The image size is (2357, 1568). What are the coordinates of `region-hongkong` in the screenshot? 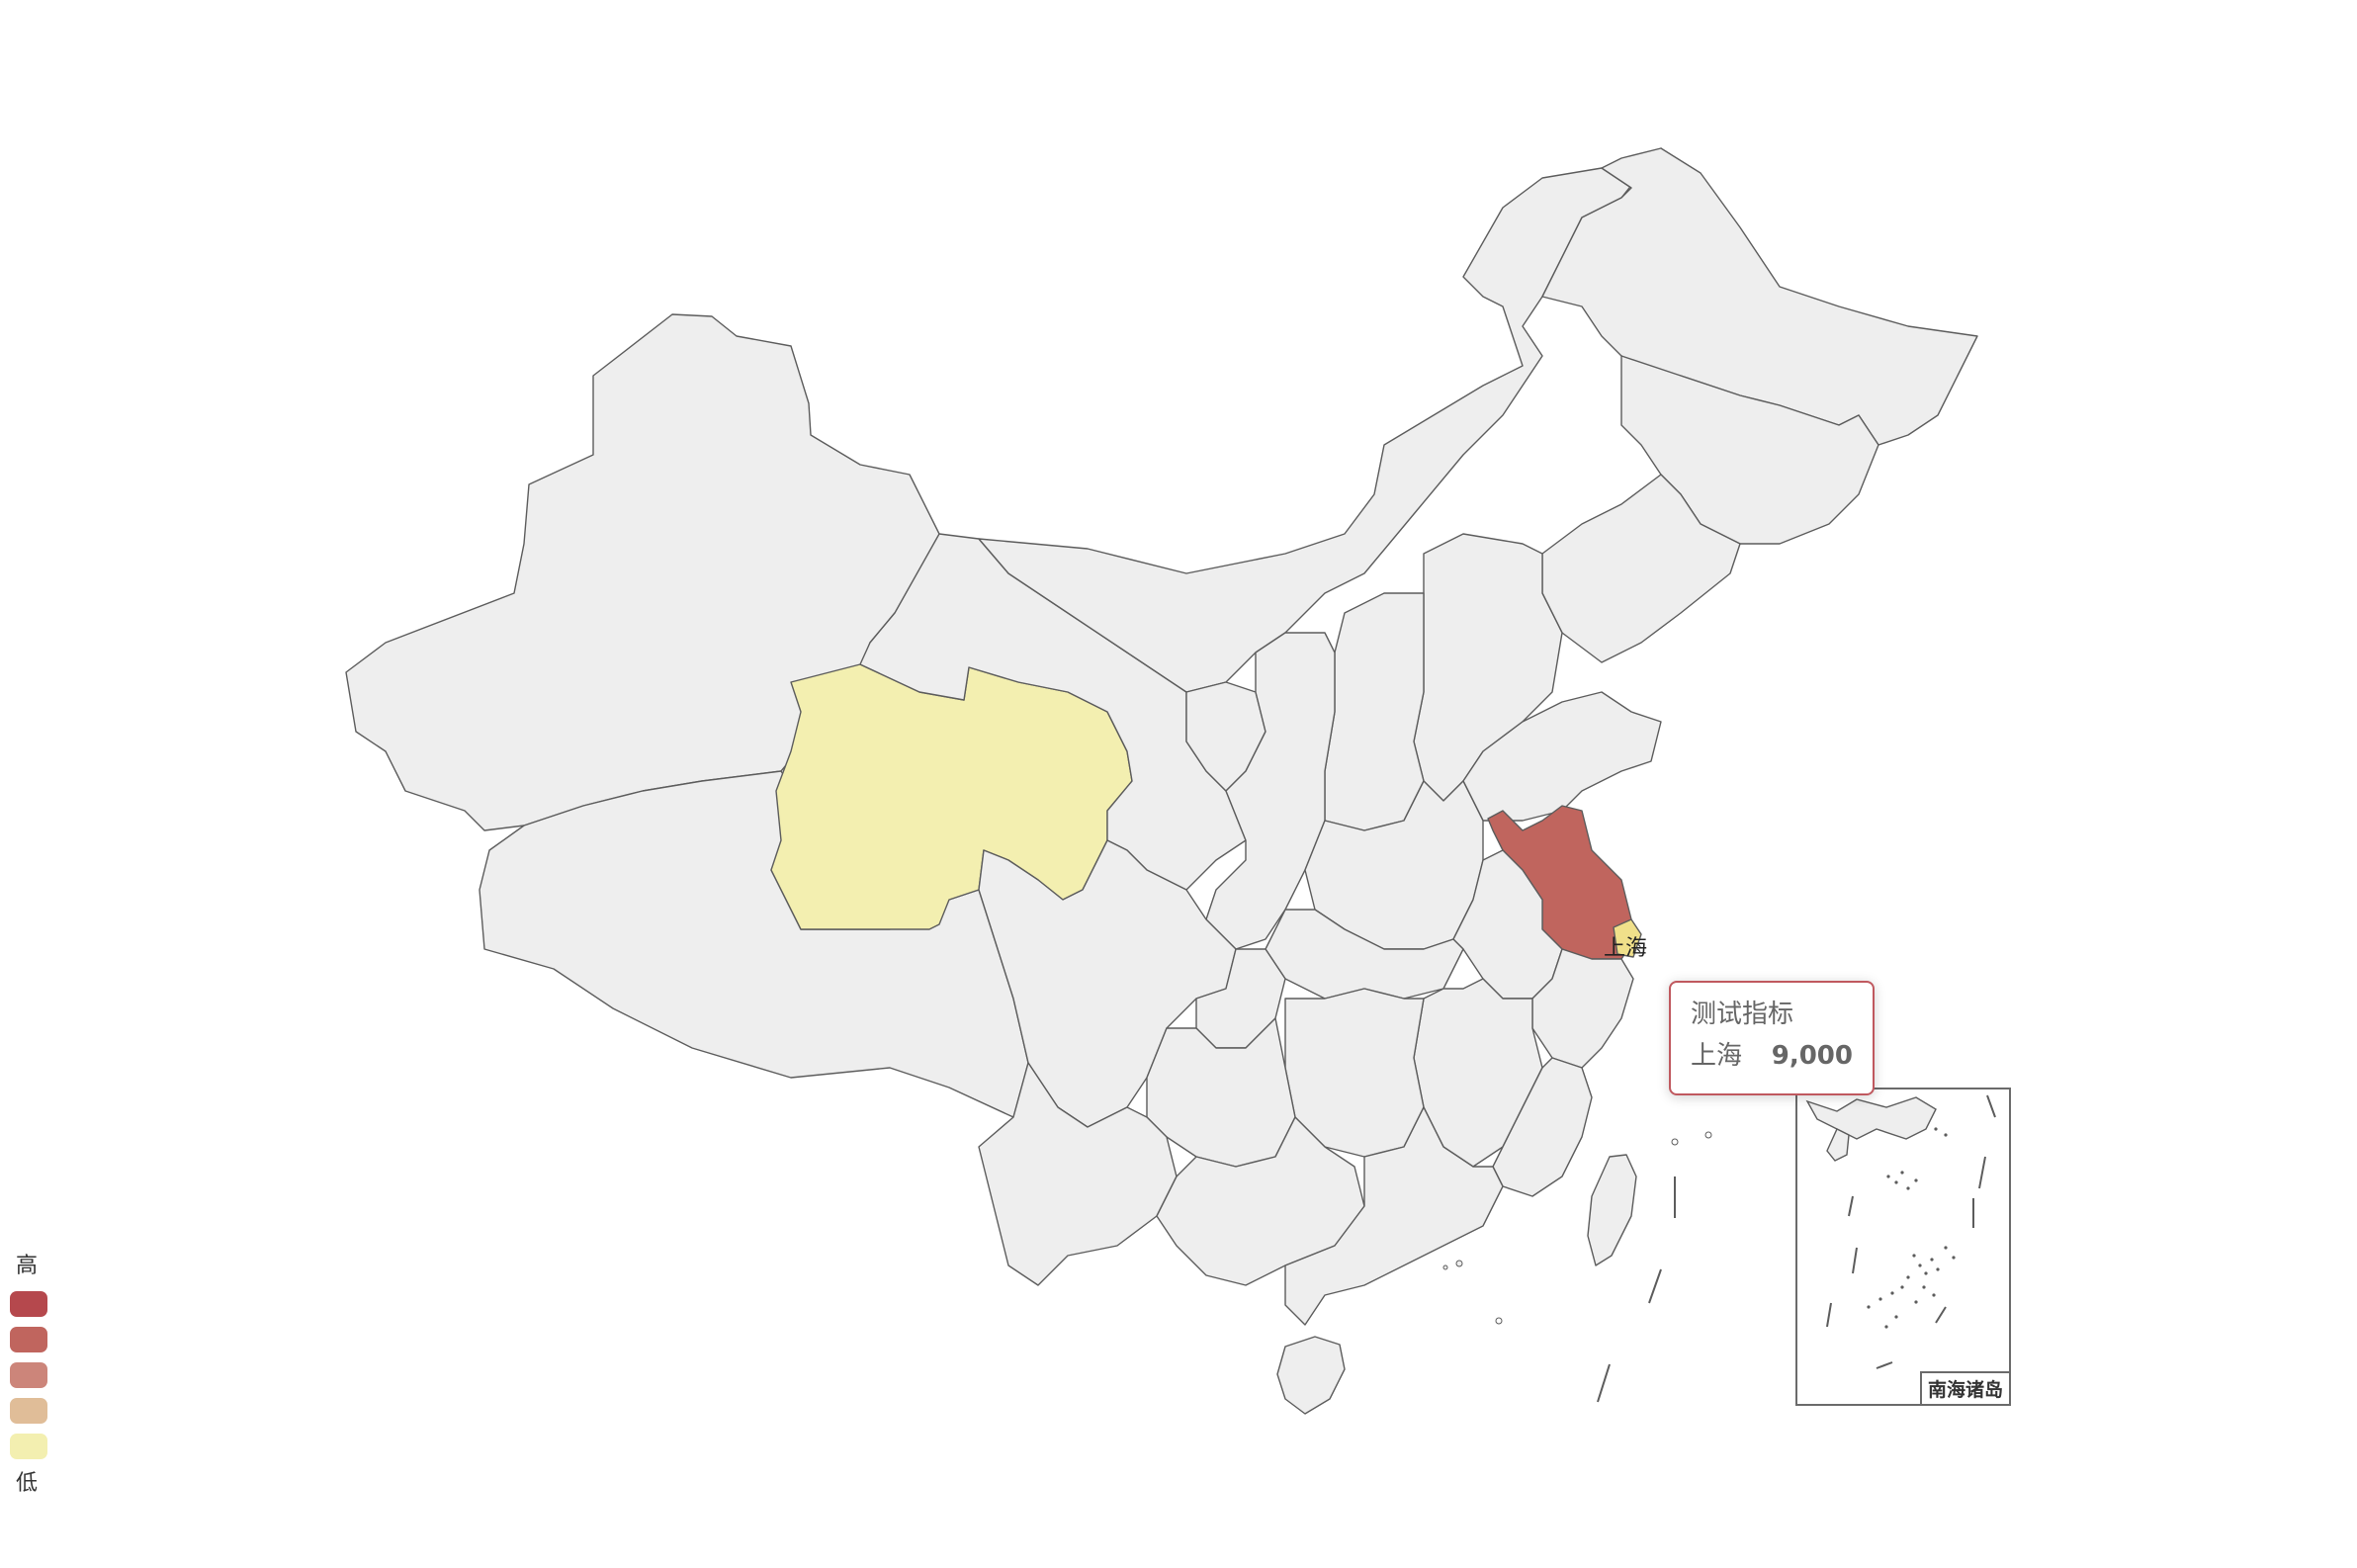 It's located at (1459, 1264).